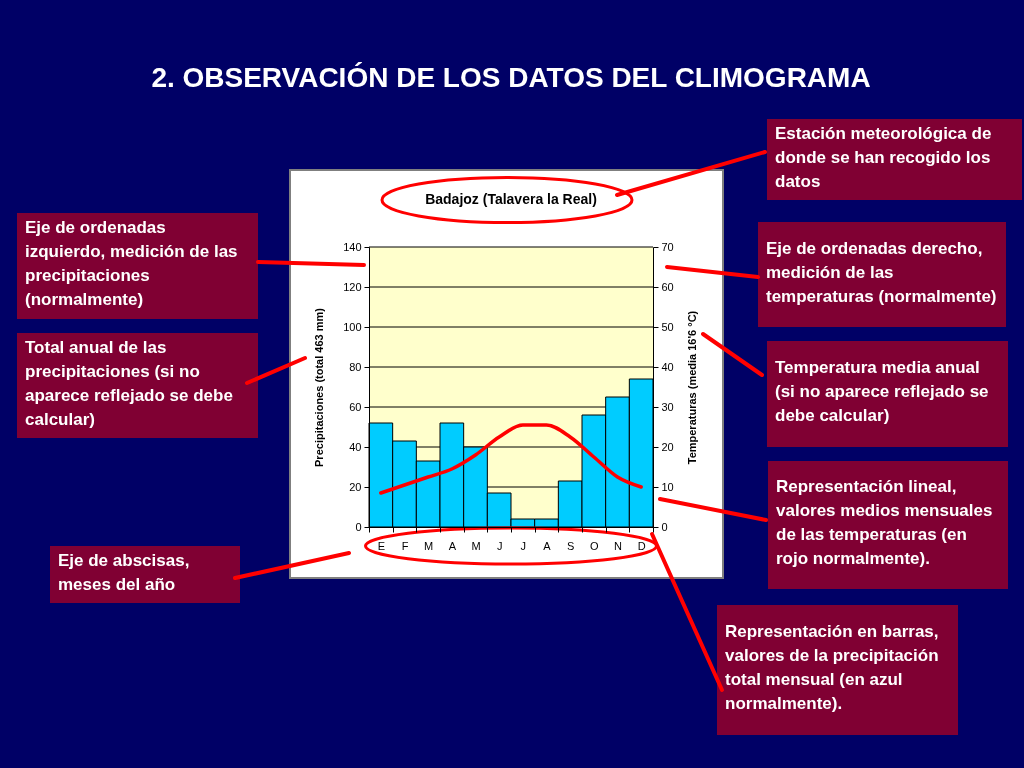 The height and width of the screenshot is (768, 1024). Describe the element at coordinates (618, 545) in the screenshot. I see `x-tick-label: N` at that location.